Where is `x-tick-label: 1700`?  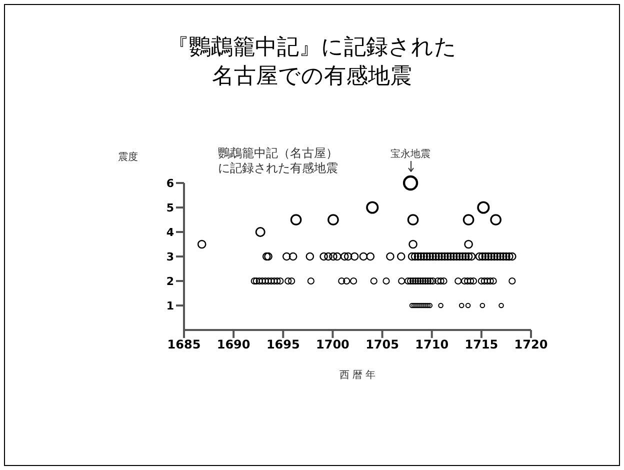 x-tick-label: 1700 is located at coordinates (333, 345).